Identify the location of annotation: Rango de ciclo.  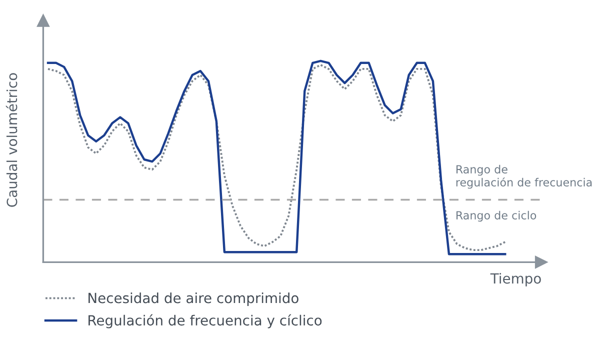
(496, 216).